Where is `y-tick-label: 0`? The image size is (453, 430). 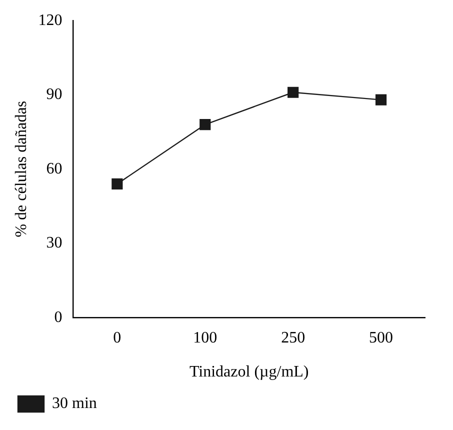
y-tick-label: 0 is located at coordinates (58, 317).